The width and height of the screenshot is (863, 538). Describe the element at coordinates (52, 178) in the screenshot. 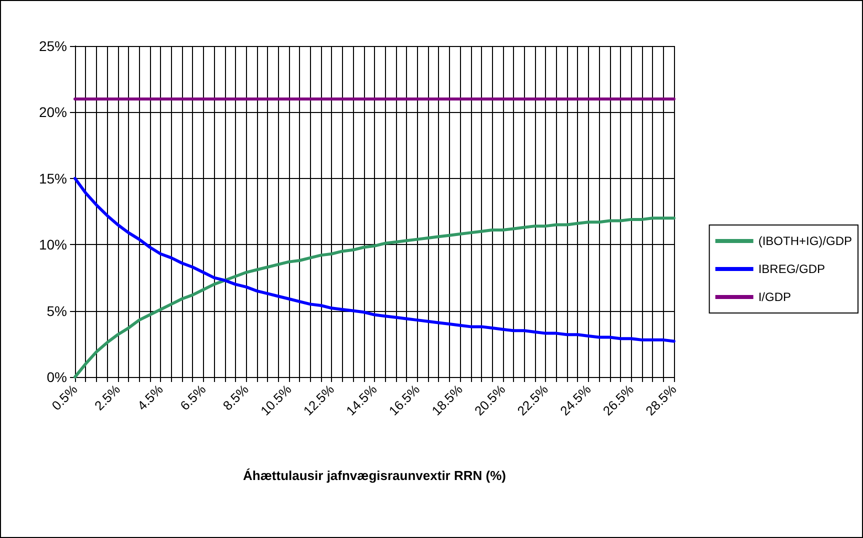

I see `y-tick-label: 15%` at that location.